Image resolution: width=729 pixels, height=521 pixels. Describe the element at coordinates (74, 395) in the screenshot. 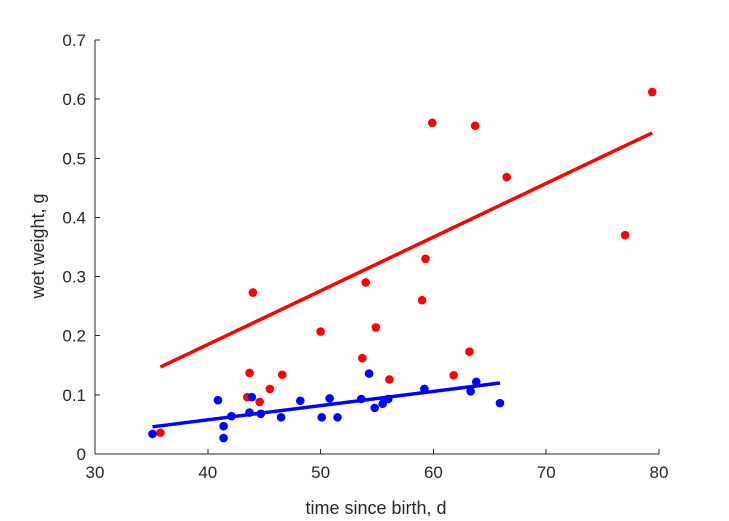

I see `y-tick-label: 0.1` at that location.